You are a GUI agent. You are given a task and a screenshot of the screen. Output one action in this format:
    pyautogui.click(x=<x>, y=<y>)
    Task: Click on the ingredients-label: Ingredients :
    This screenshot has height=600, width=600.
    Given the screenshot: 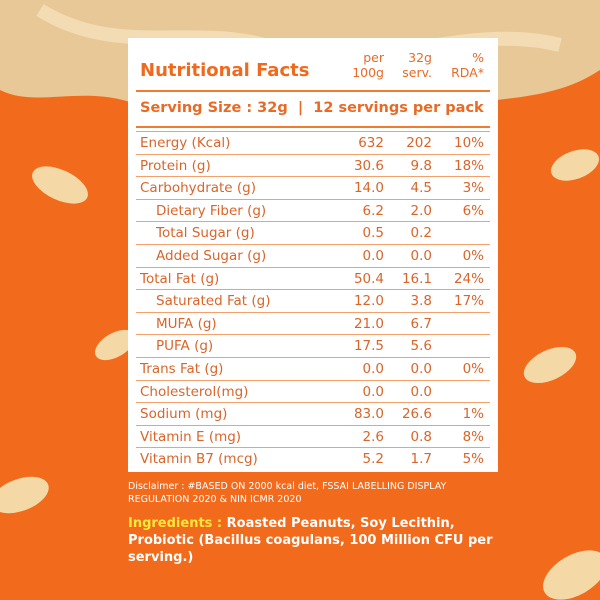 What is the action you would take?
    pyautogui.click(x=175, y=523)
    